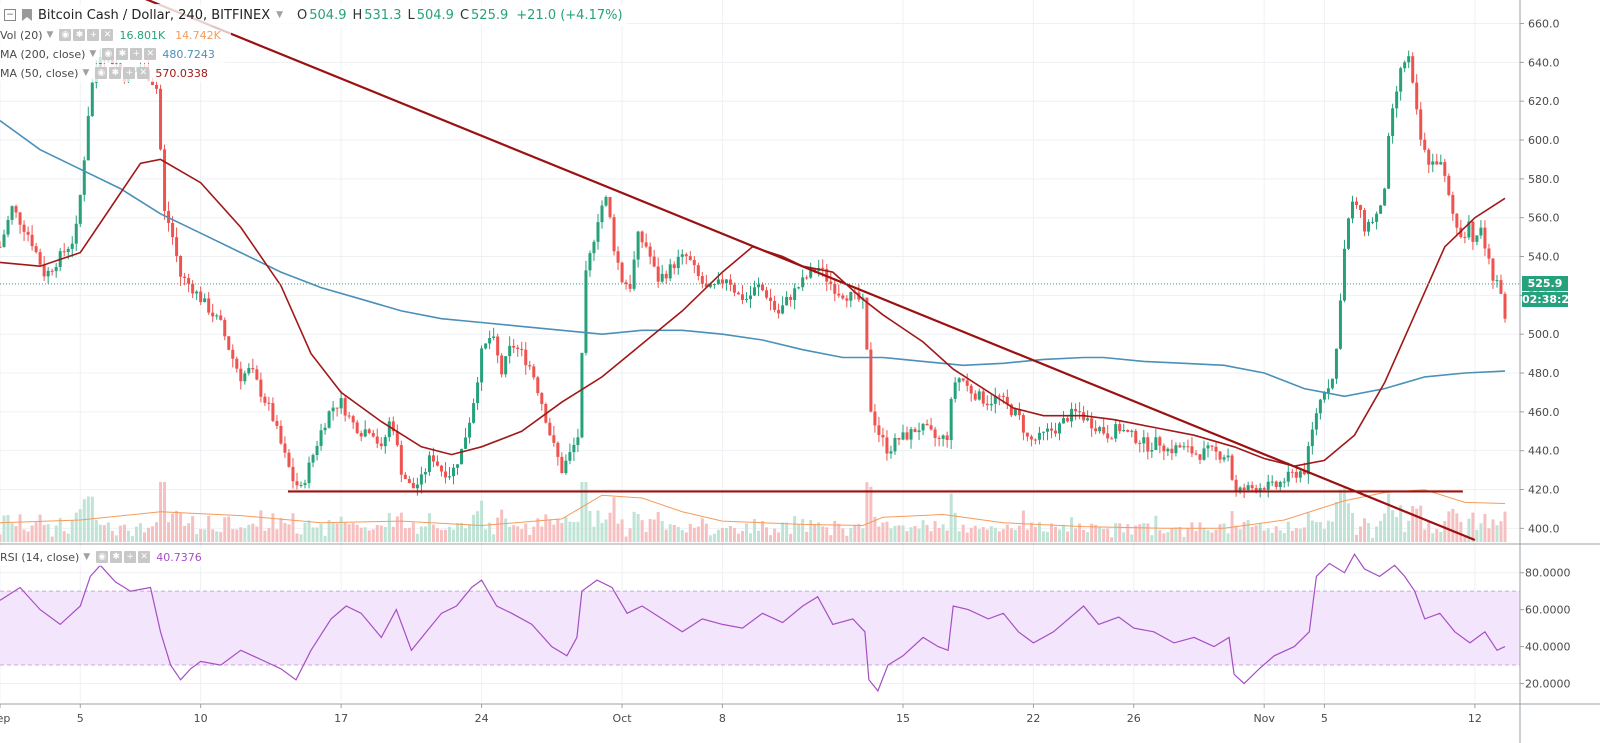  Describe the element at coordinates (86, 73) in the screenshot. I see `ma50-caret-icon: ▼` at that location.